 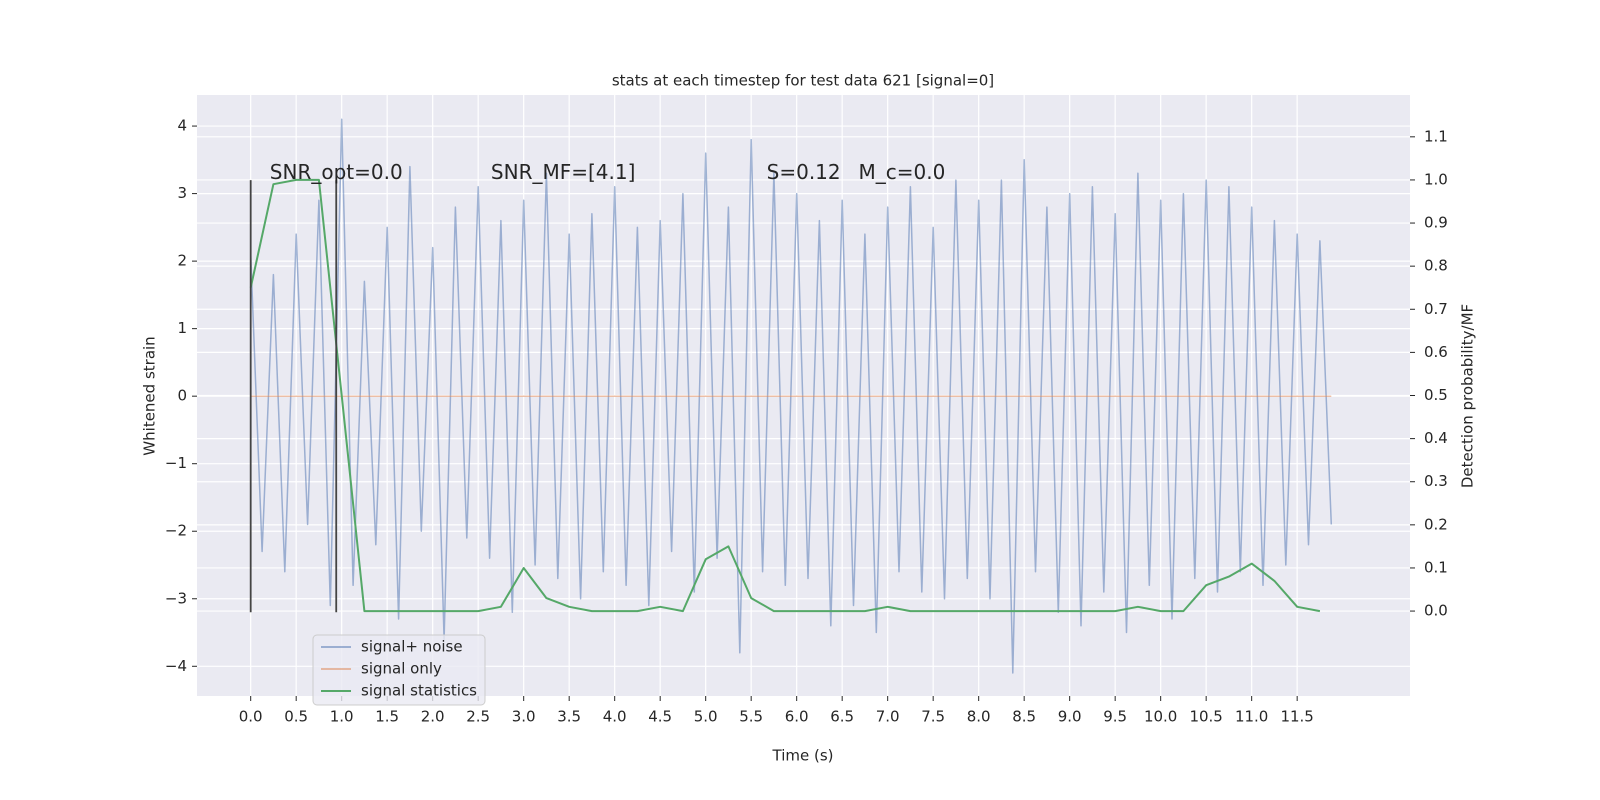 I want to click on x-tick-label: 10.0, so click(x=1160, y=717).